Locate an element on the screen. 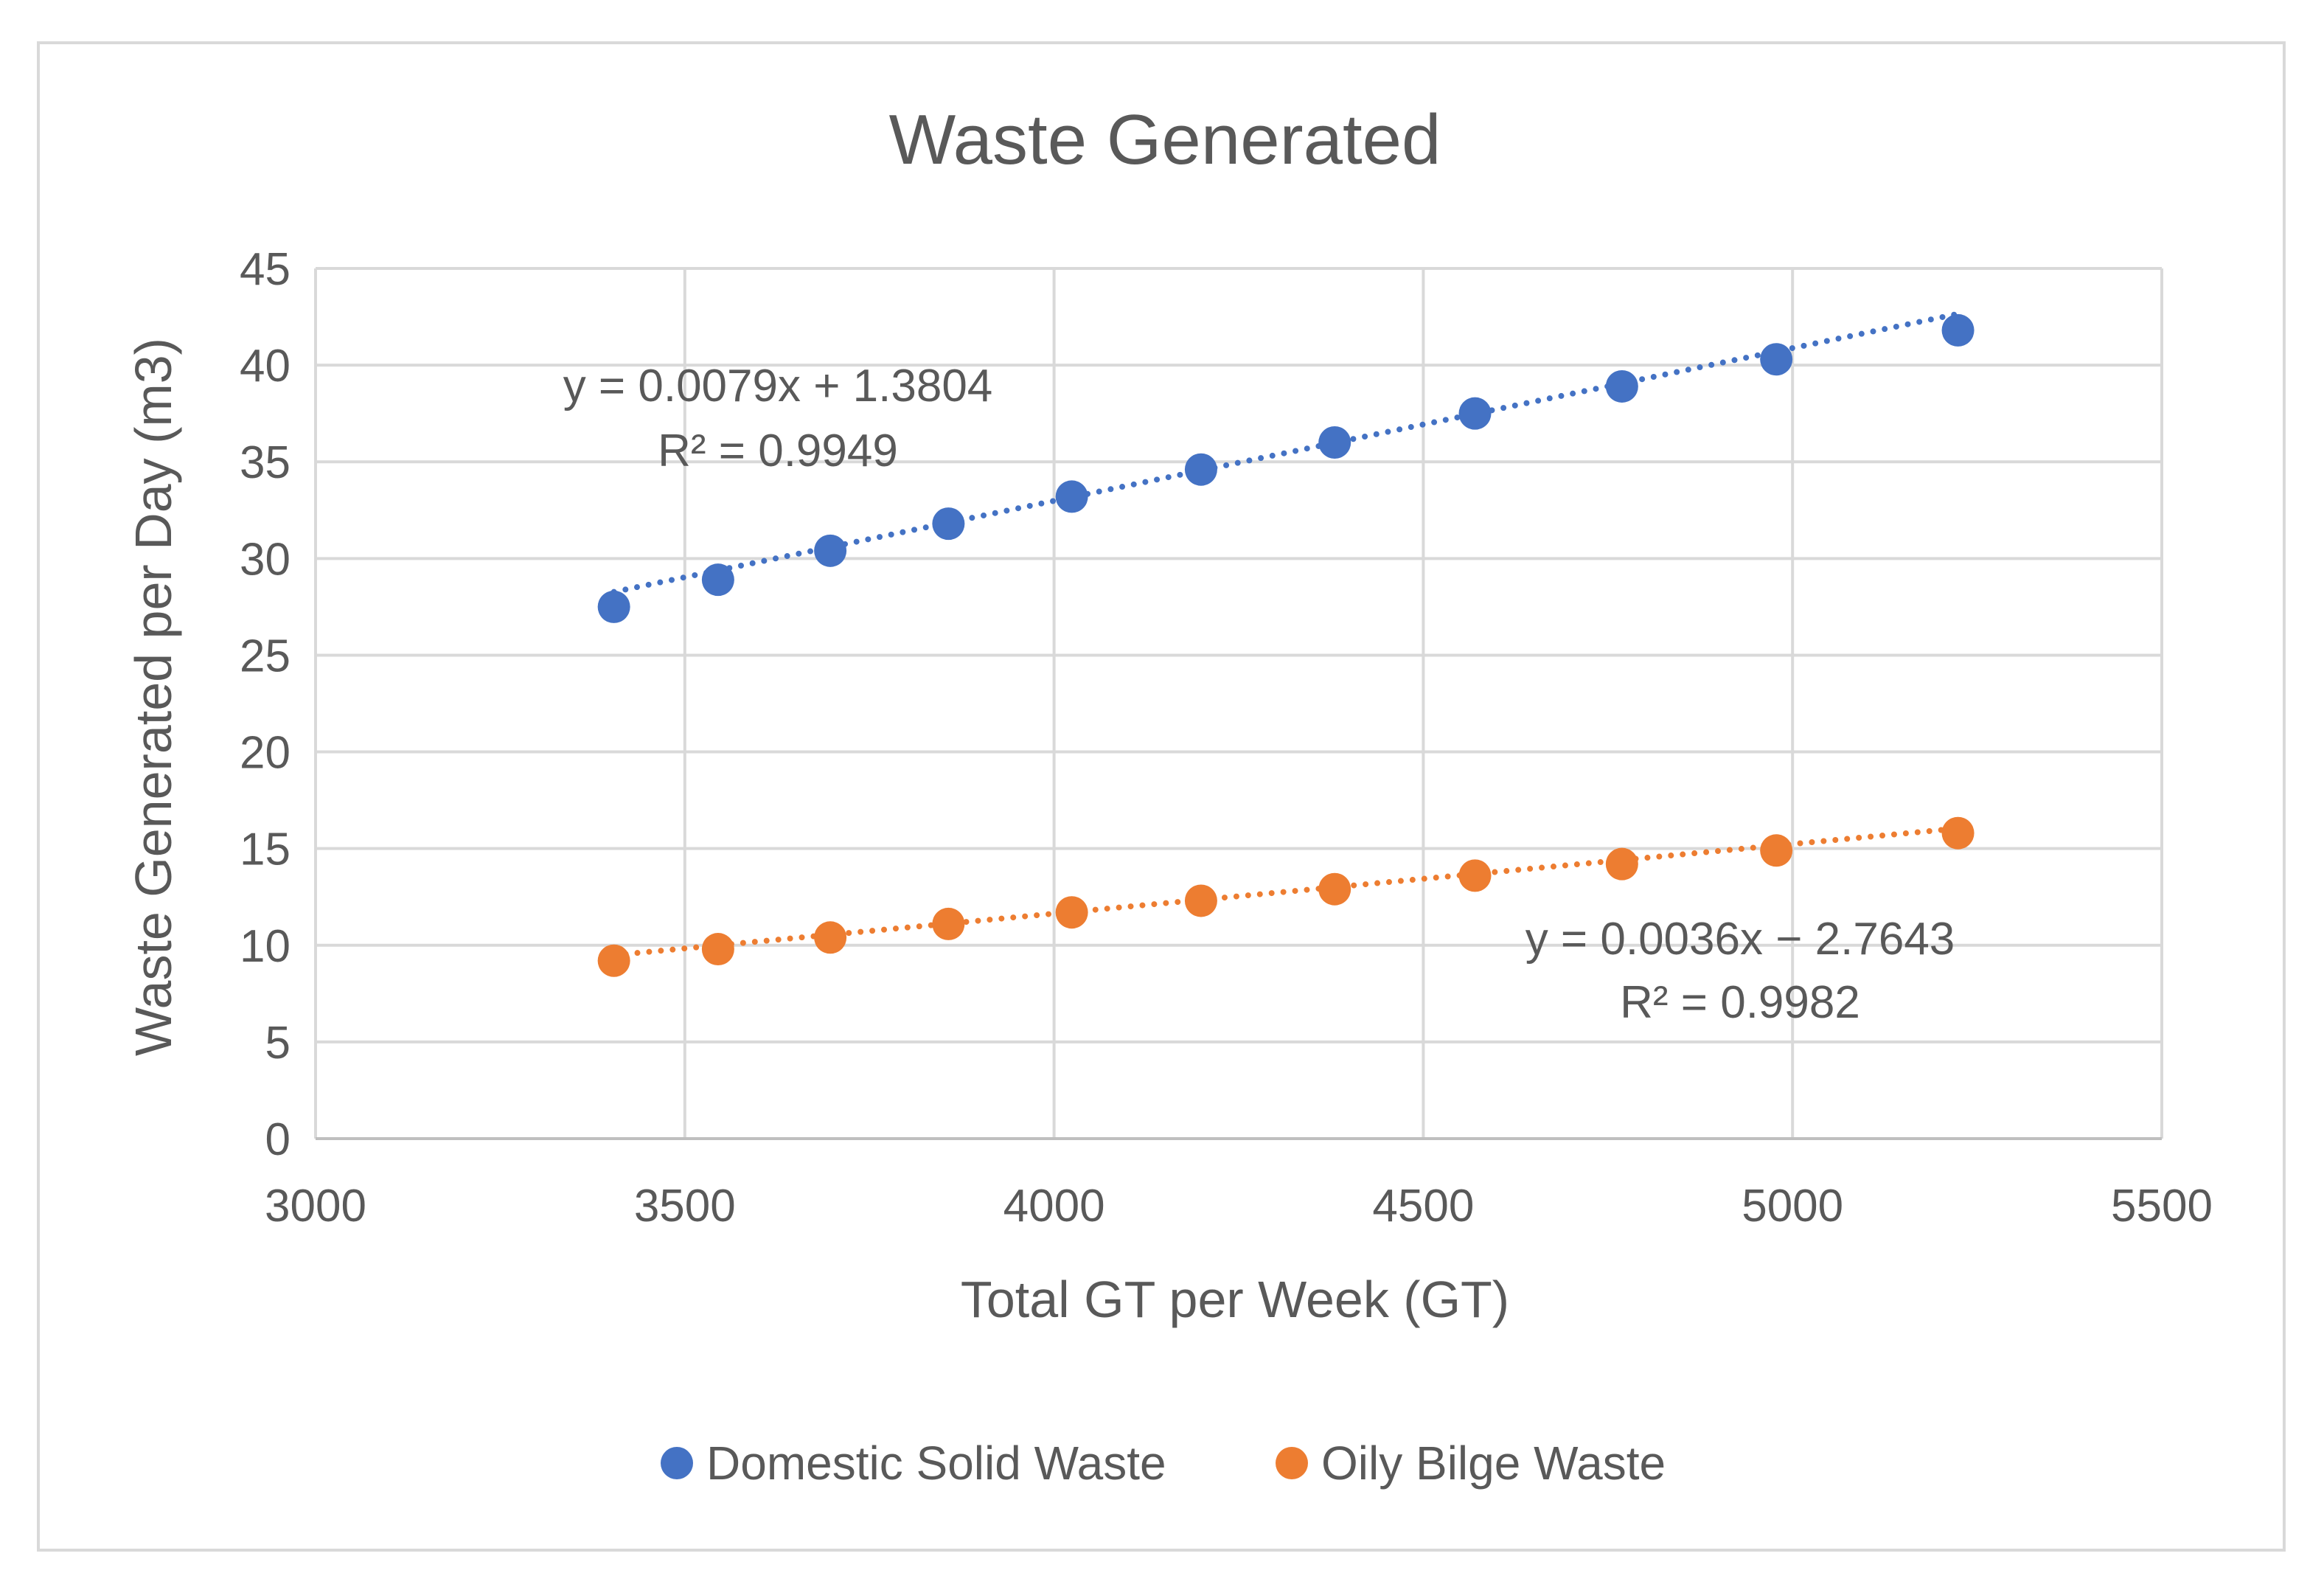 The height and width of the screenshot is (1587, 2324). x-tick-label: 4500 is located at coordinates (1423, 1206).